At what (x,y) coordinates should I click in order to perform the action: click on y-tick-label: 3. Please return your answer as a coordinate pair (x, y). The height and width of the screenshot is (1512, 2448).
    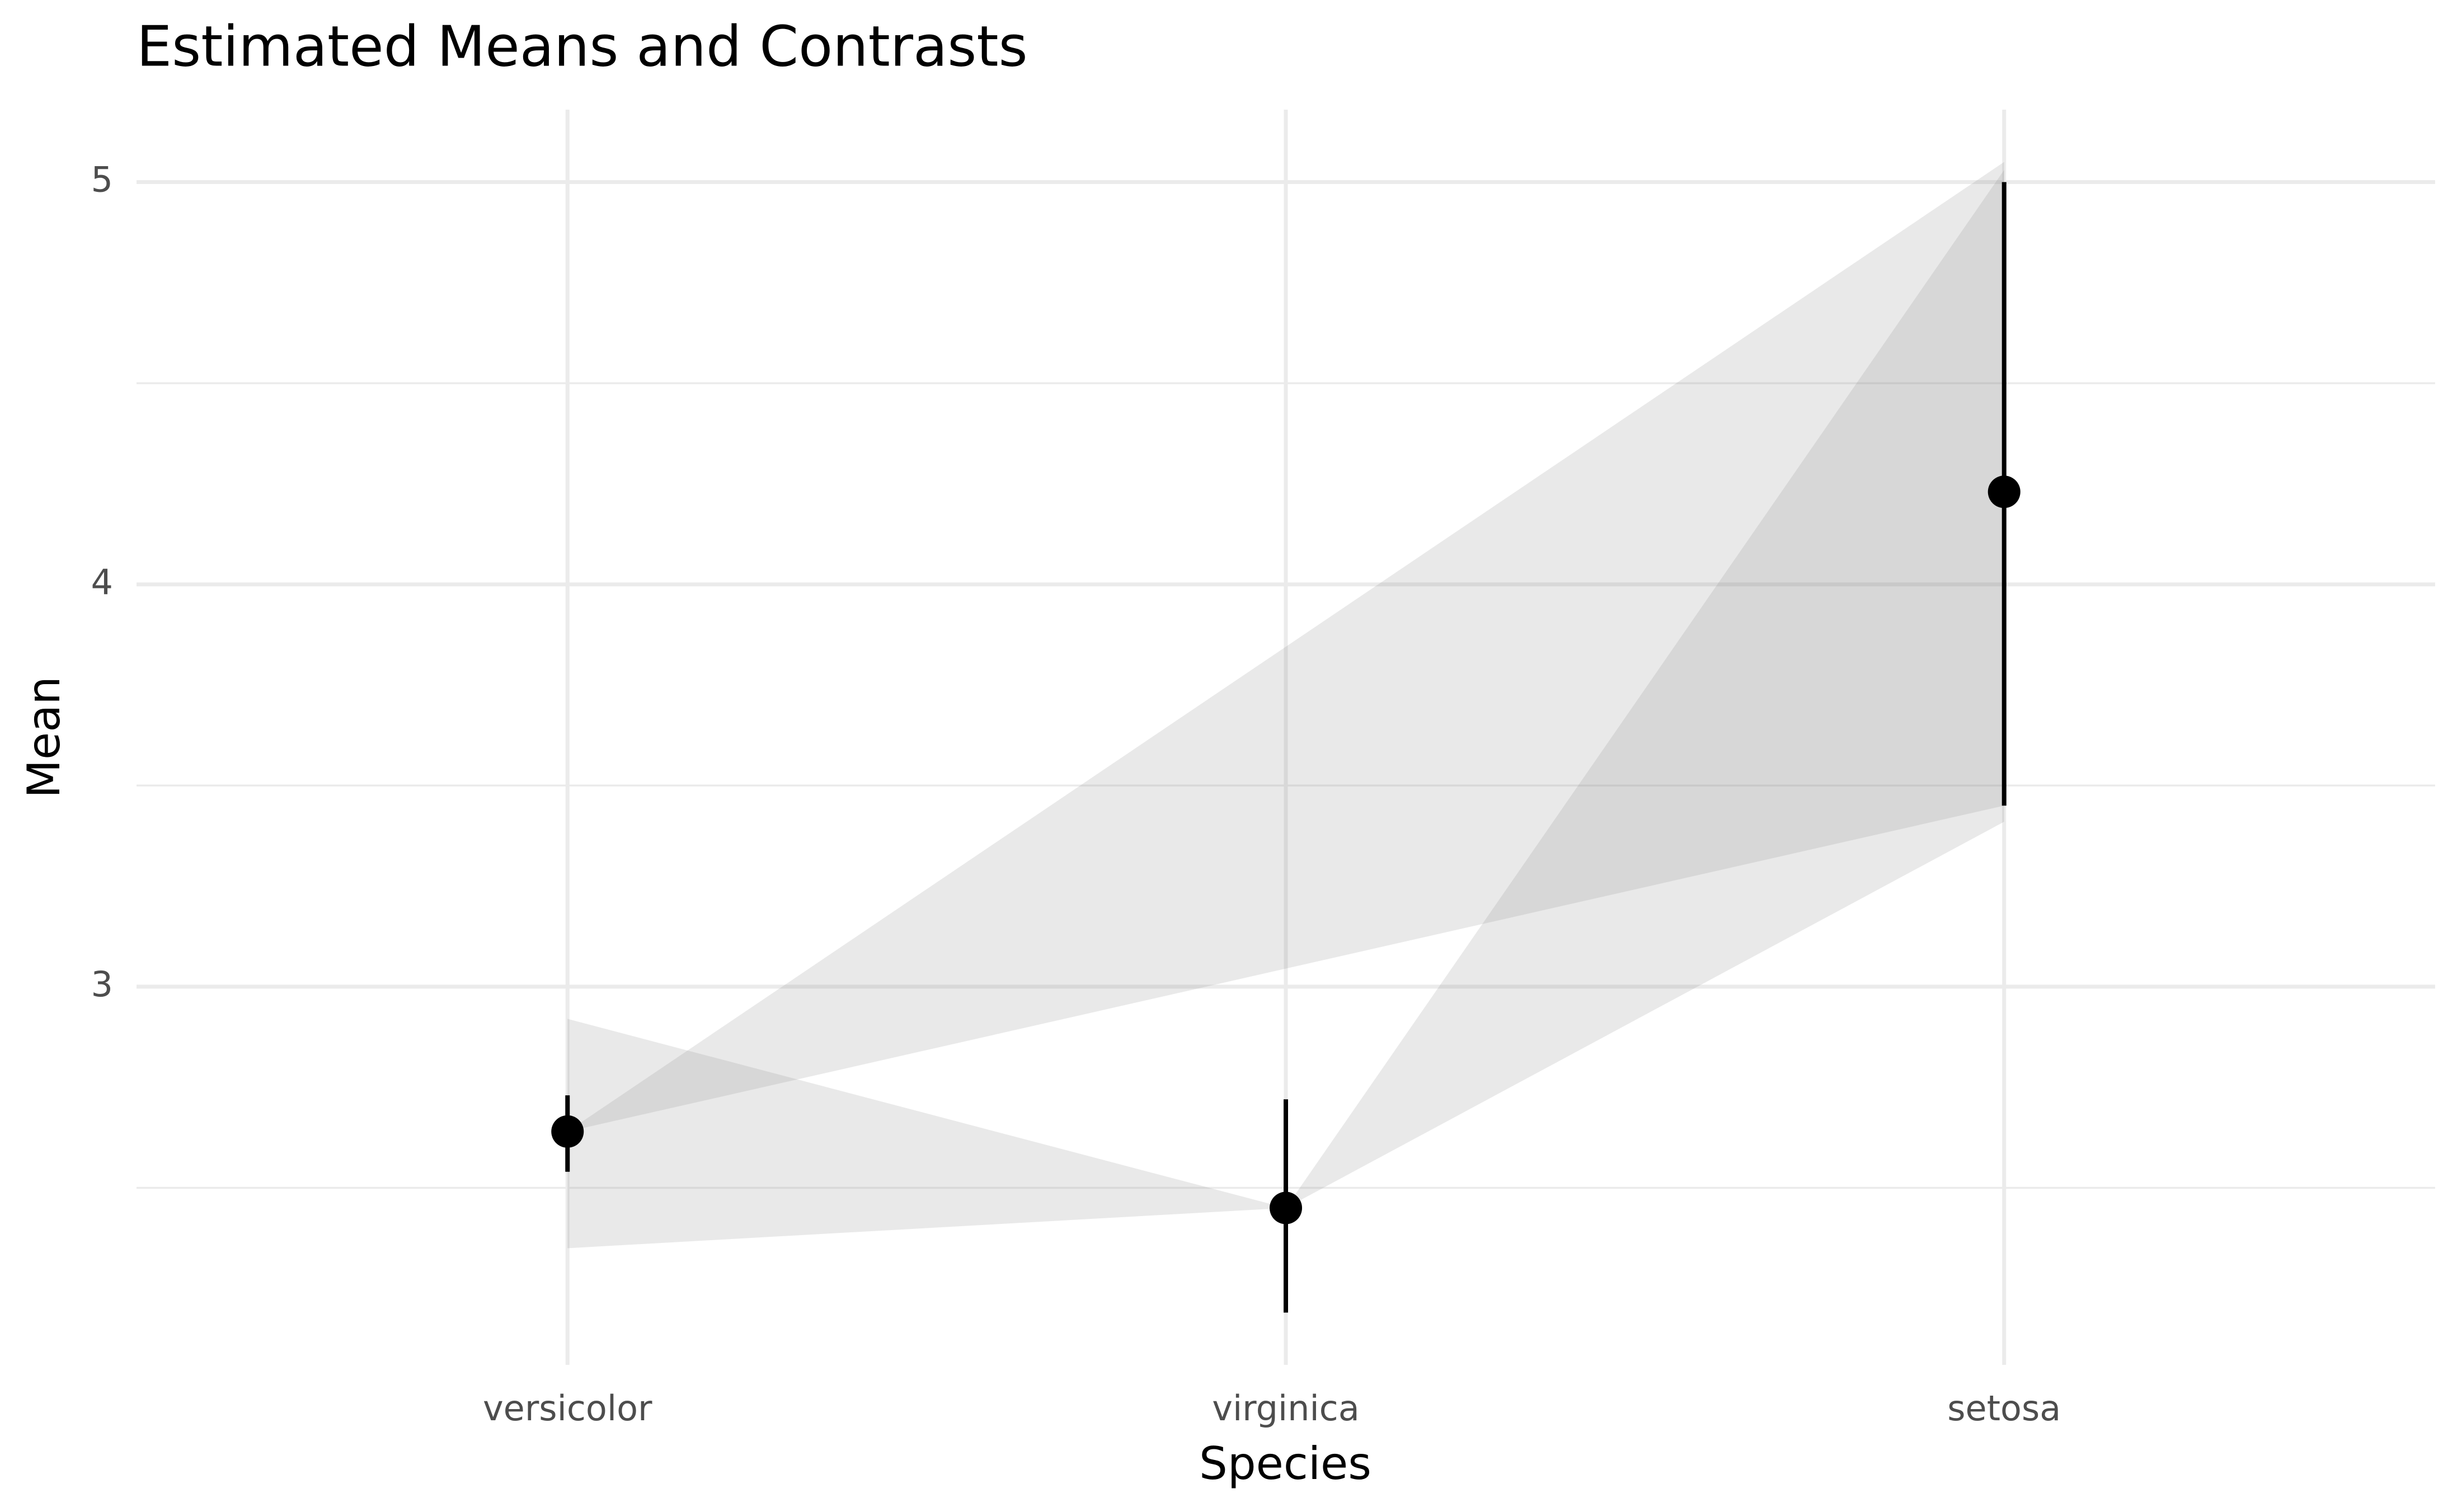
    Looking at the image, I should click on (102, 985).